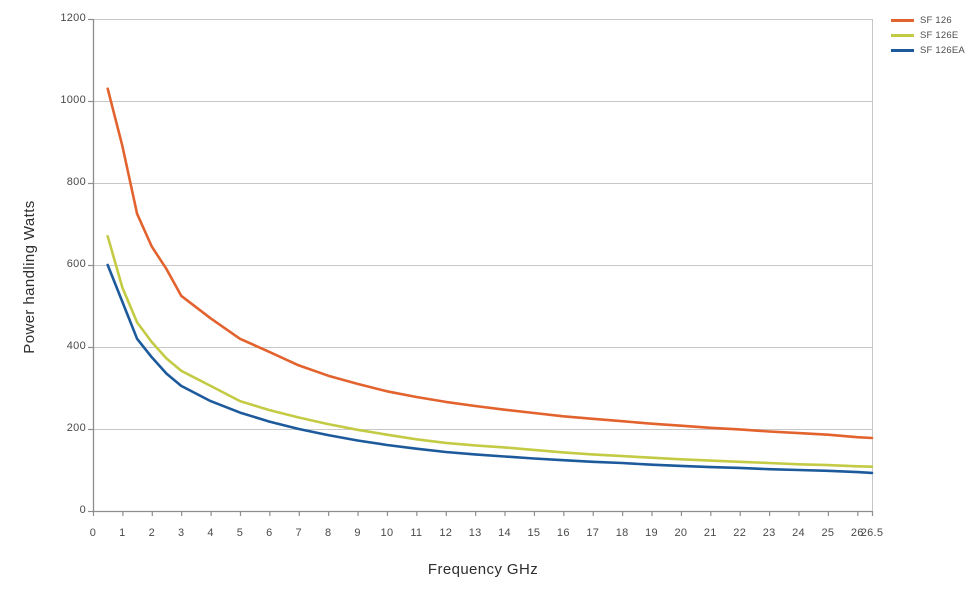 The width and height of the screenshot is (980, 591). I want to click on y-axis-title: Power handling Watts, so click(29, 277).